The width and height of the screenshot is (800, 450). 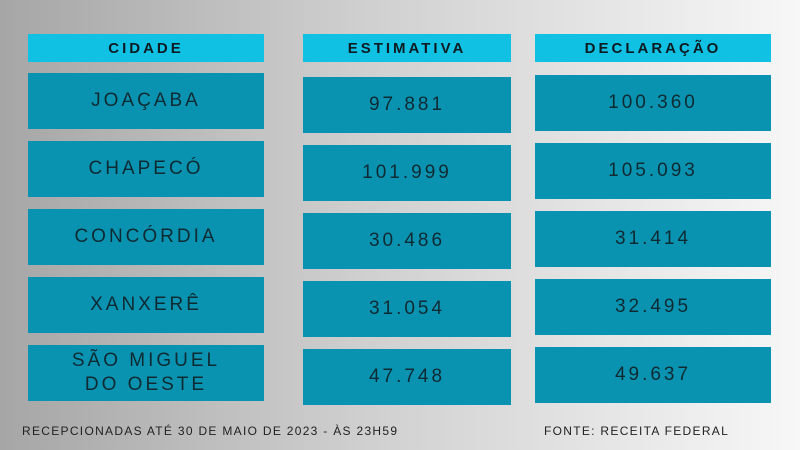 What do you see at coordinates (653, 307) in the screenshot?
I see `cell-declaration: 32.495` at bounding box center [653, 307].